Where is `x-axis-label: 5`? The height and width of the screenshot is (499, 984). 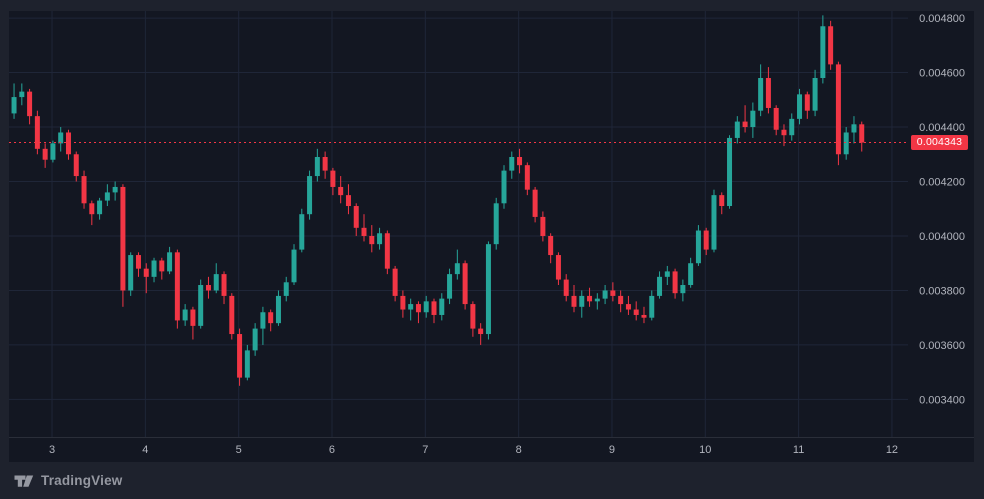
x-axis-label: 5 is located at coordinates (239, 450).